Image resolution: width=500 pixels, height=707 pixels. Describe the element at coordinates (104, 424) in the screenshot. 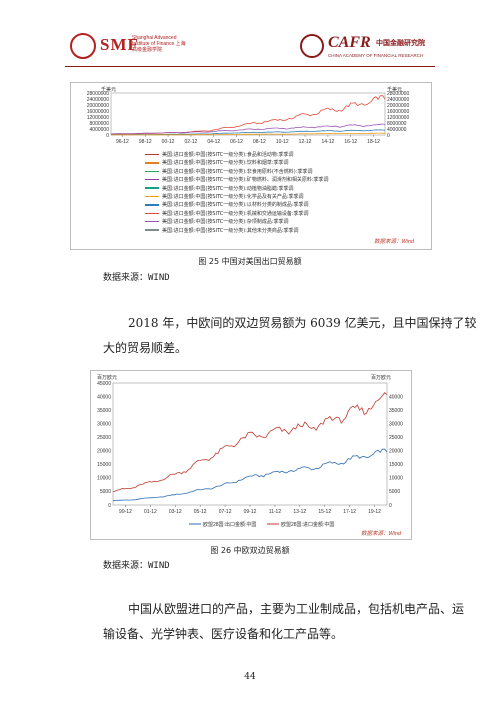

I see `y-tick-label-left: 30000` at that location.